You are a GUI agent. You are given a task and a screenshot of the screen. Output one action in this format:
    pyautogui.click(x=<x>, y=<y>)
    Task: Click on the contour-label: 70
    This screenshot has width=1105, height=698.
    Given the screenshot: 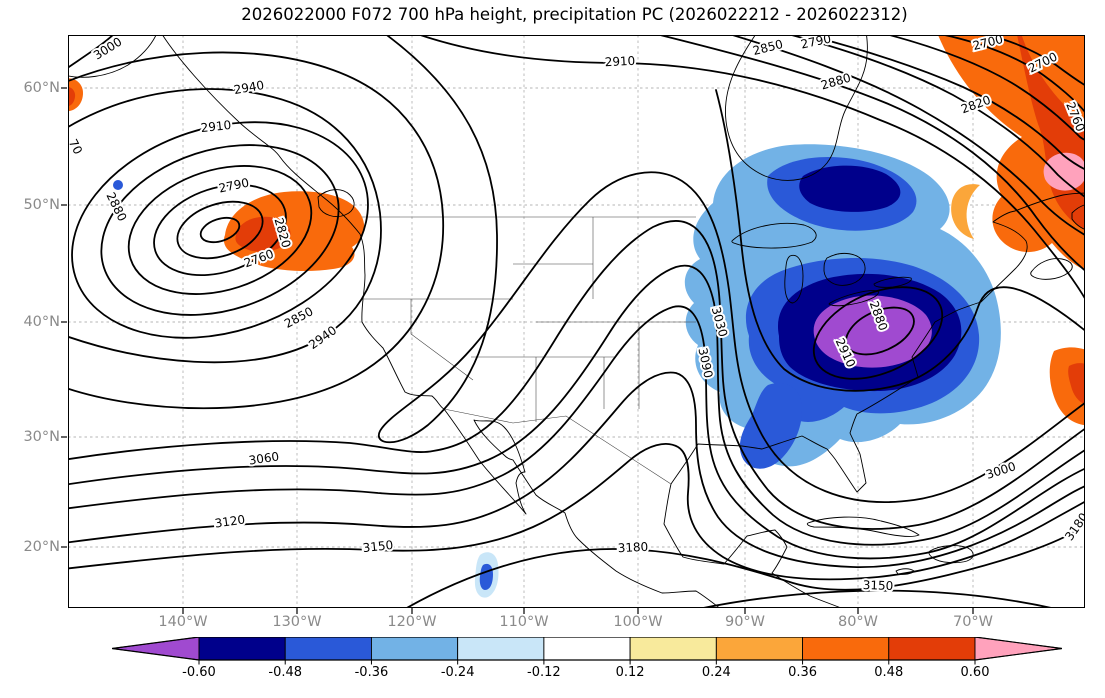 What is the action you would take?
    pyautogui.click(x=76, y=147)
    